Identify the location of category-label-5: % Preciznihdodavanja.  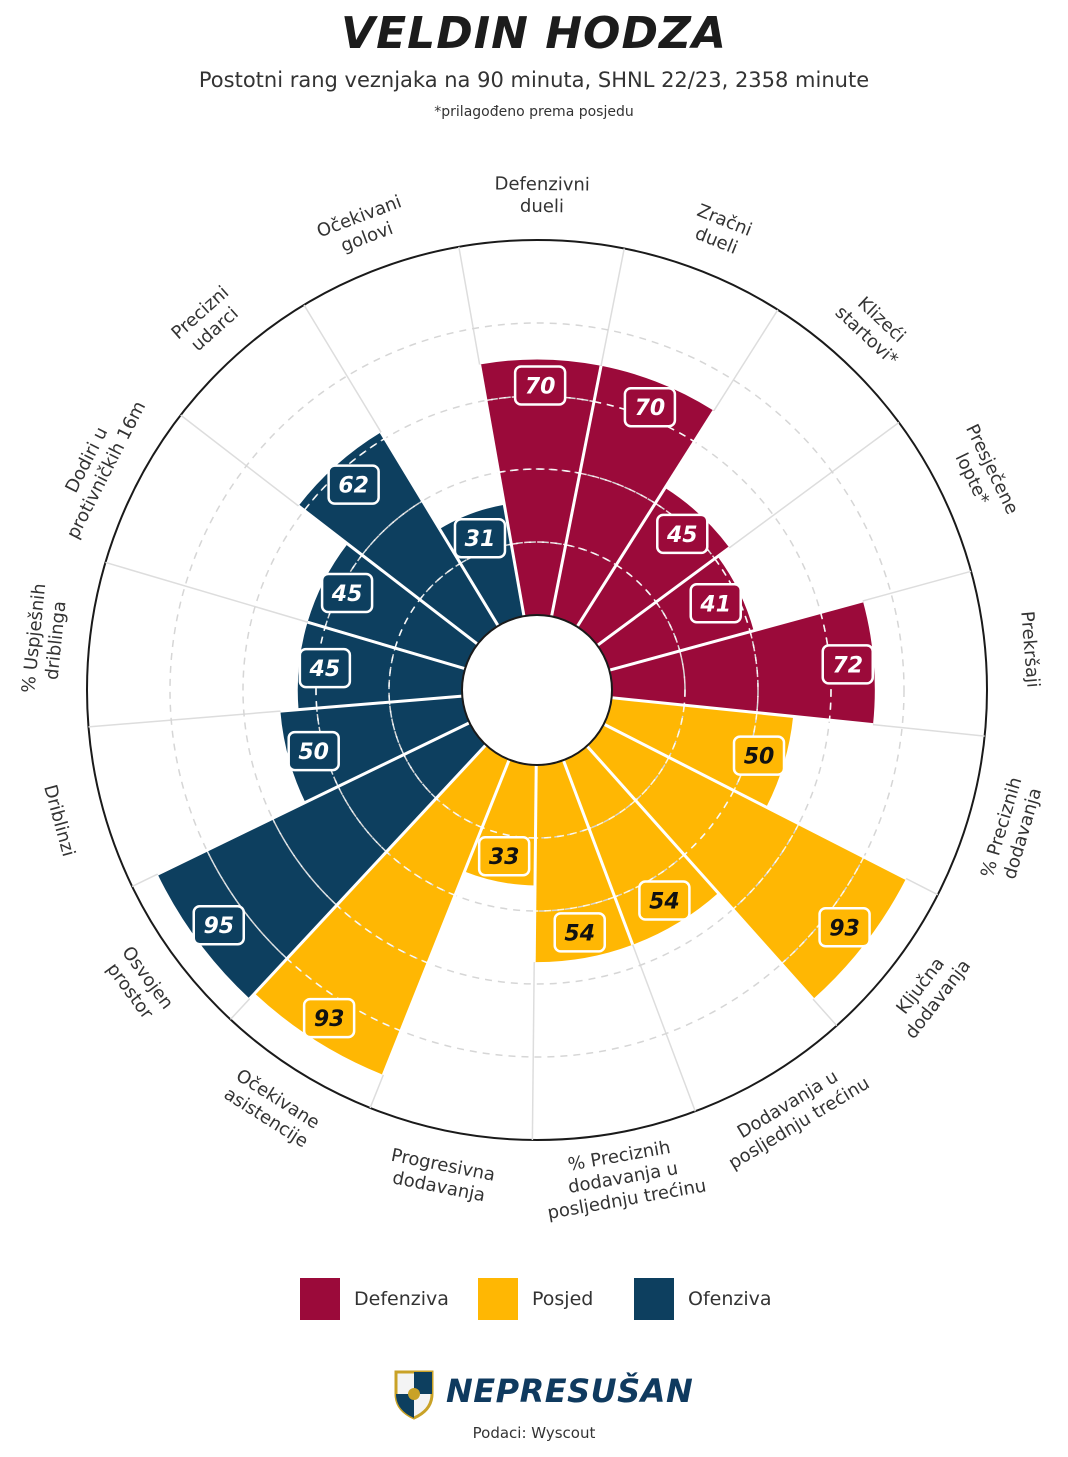
(1012, 831).